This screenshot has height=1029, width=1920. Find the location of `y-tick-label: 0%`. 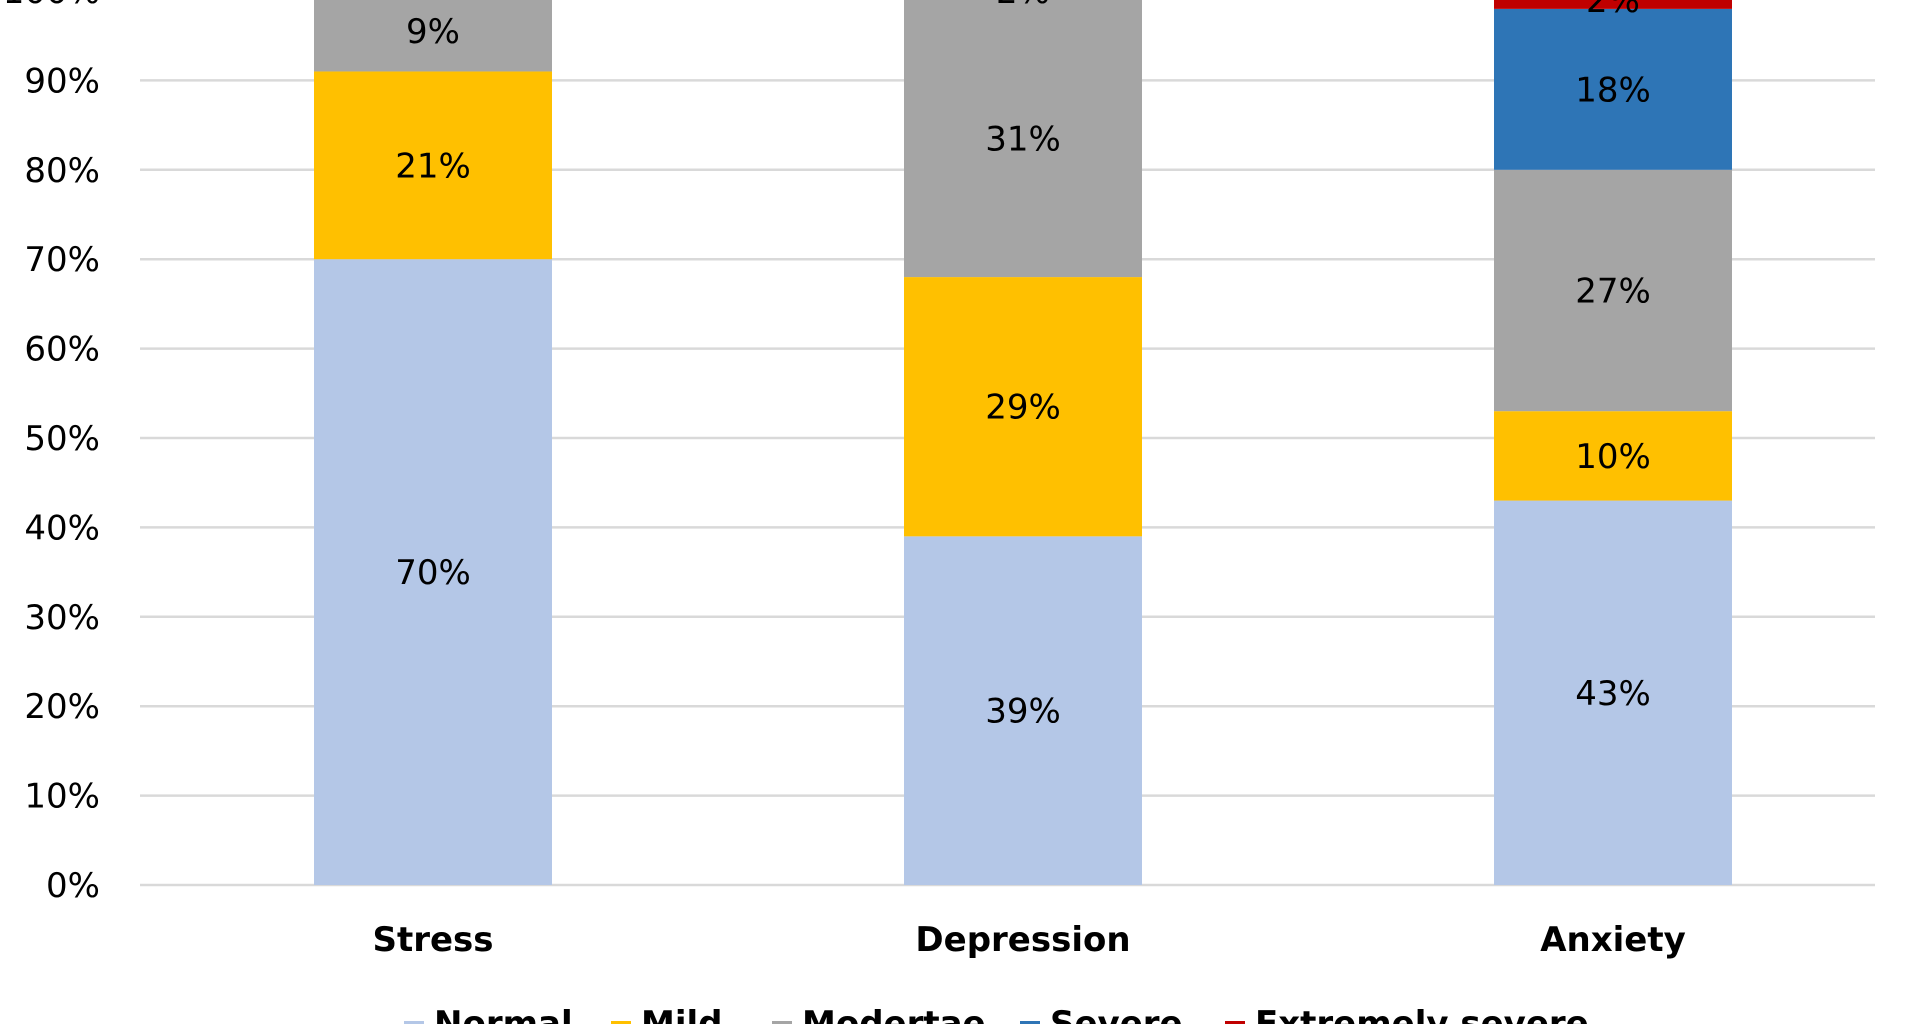

y-tick-label: 0% is located at coordinates (73, 886).